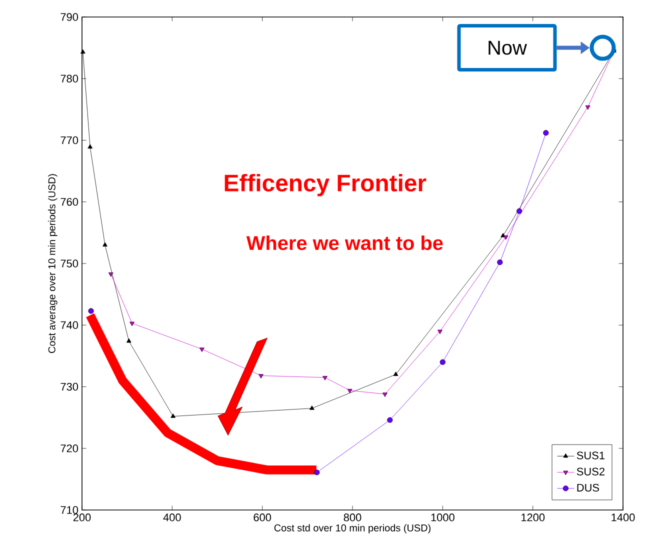  Describe the element at coordinates (82, 518) in the screenshot. I see `x-tick-label: 200` at that location.